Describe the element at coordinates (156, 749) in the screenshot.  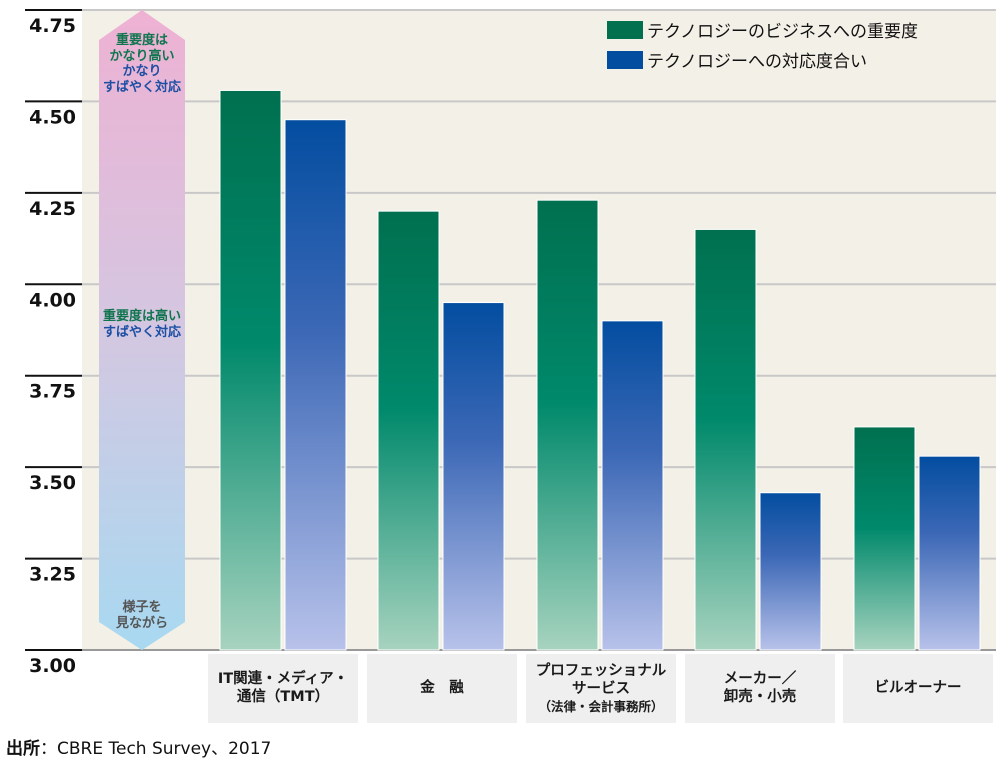
I see `source-text: ：CBRE Tech Survey、2017` at that location.